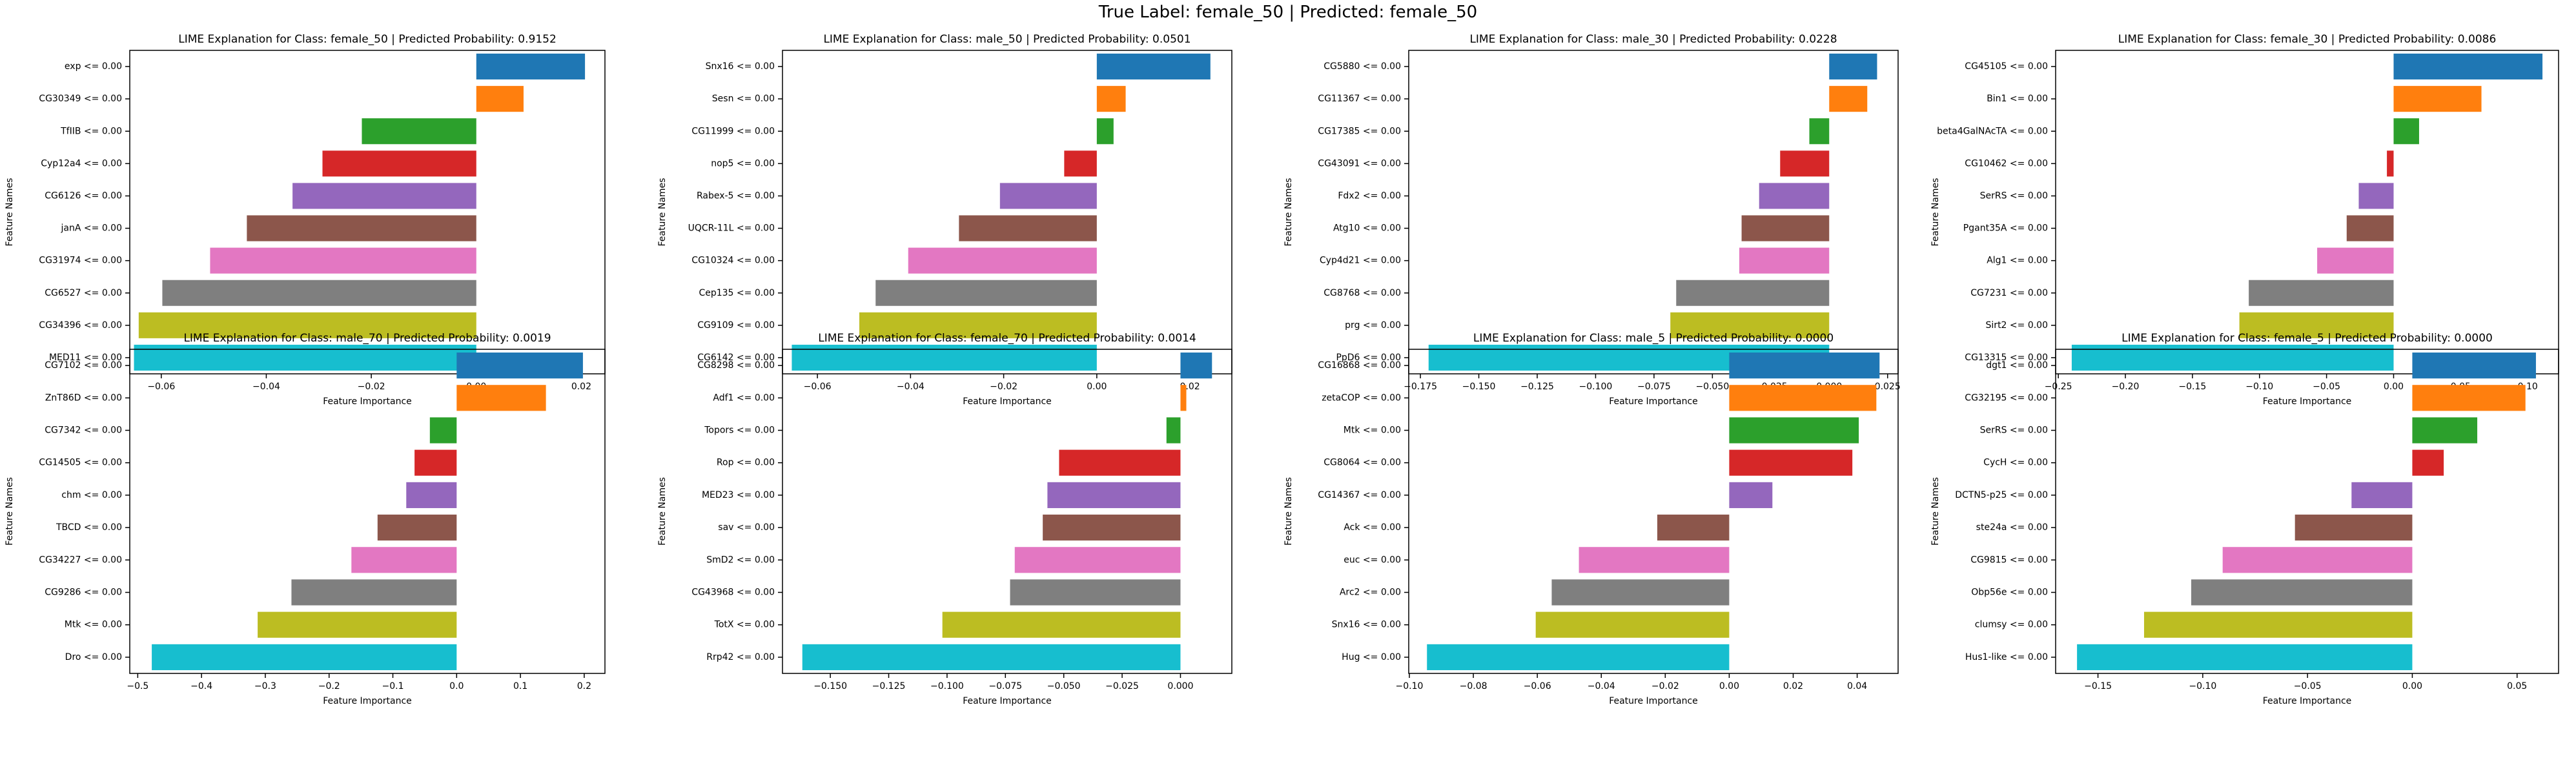 The height and width of the screenshot is (778, 2576). What do you see at coordinates (329, 686) in the screenshot?
I see `x-tick-label: −0.2` at bounding box center [329, 686].